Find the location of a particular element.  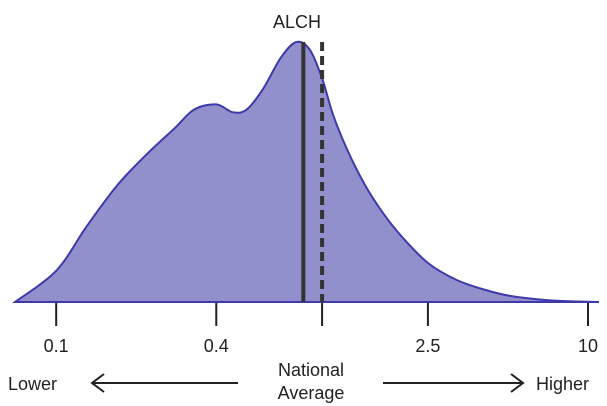

national-label-line1: National is located at coordinates (311, 370).